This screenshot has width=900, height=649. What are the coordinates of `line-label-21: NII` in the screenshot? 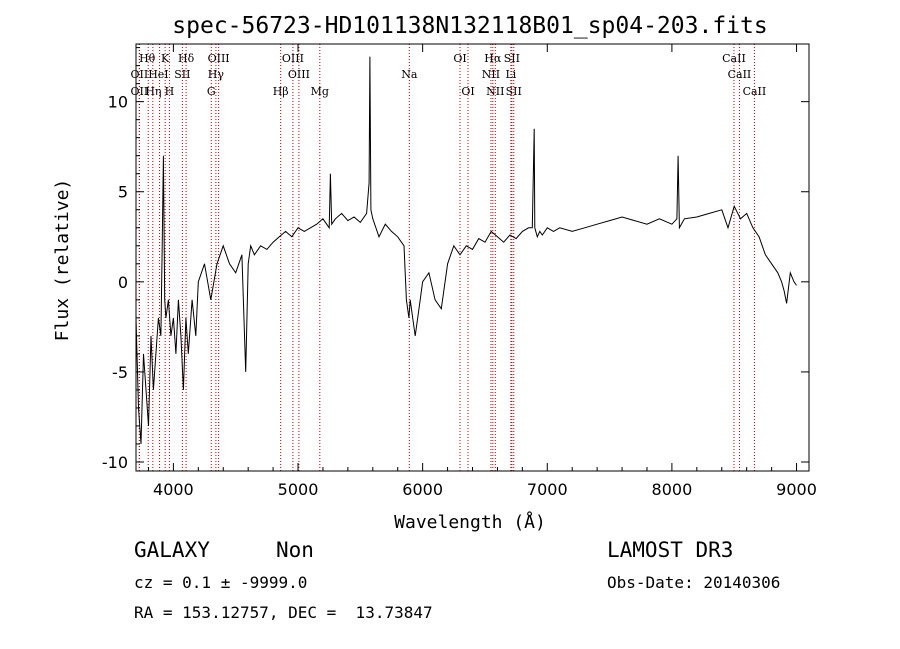 It's located at (495, 91).